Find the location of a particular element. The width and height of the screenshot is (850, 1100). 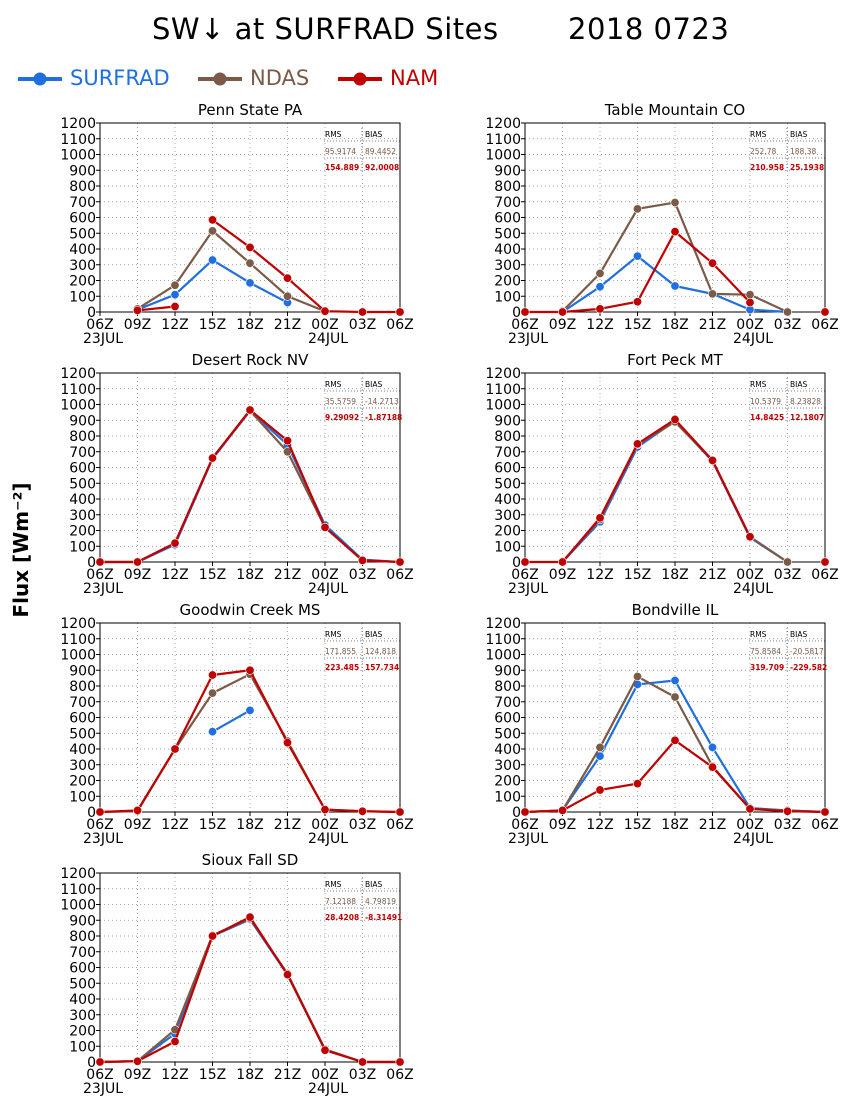

stats-nam-bias: 157.734 is located at coordinates (382, 667).